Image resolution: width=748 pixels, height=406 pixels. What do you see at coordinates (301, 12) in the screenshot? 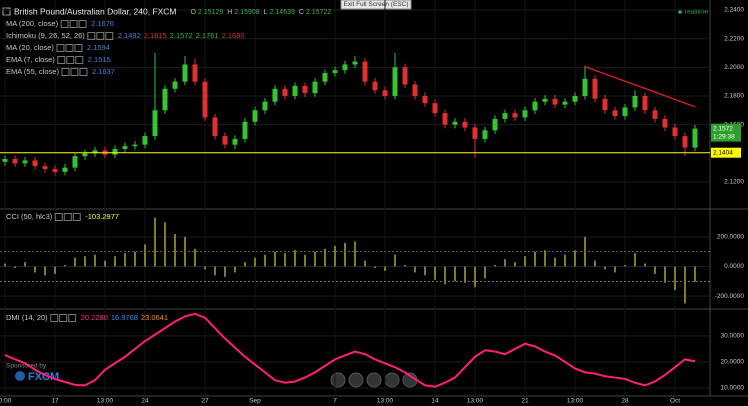
I see `ohlc-label: C` at bounding box center [301, 12].